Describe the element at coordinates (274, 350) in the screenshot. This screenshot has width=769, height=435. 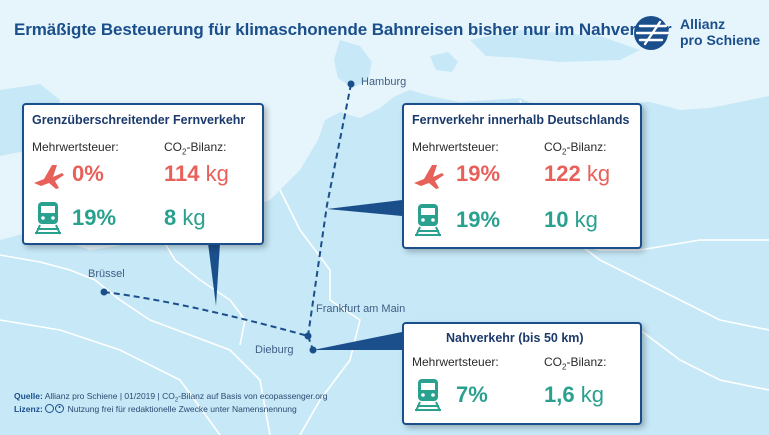
I see `city-label-dieburg: Dieburg` at that location.